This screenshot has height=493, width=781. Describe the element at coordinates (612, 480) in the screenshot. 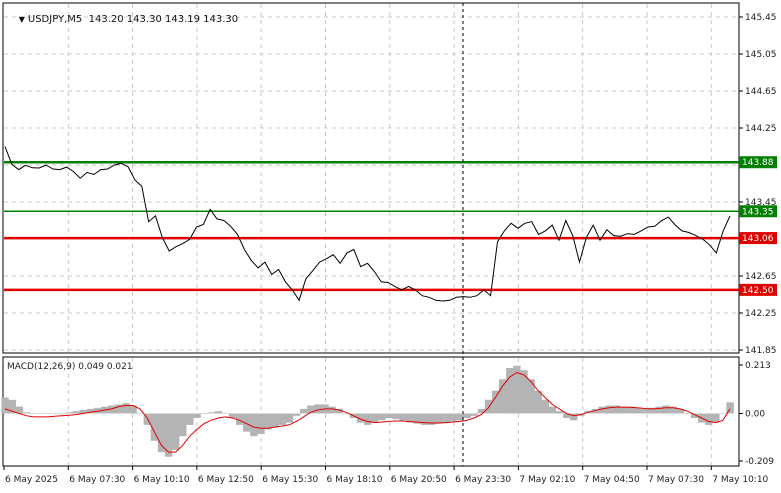

I see `time-tick-label: 7 May 04:50` at that location.